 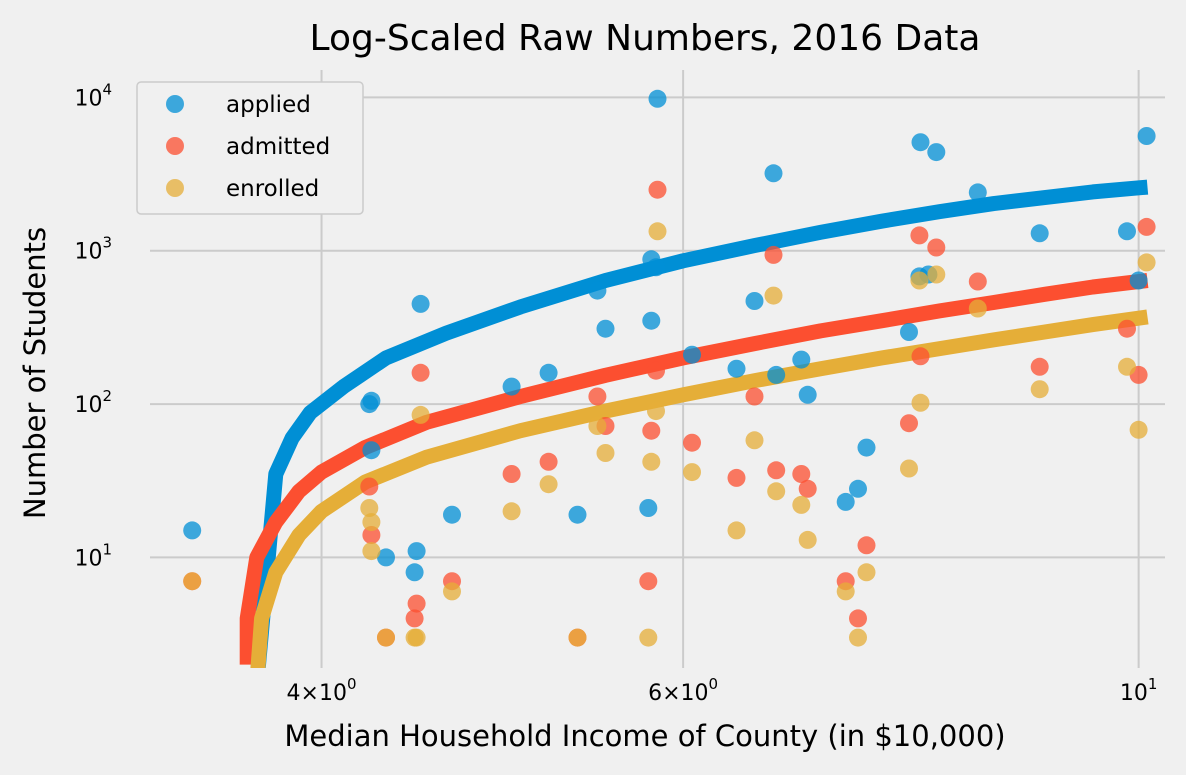 What do you see at coordinates (175, 146) in the screenshot?
I see `legend-marker-admitted` at bounding box center [175, 146].